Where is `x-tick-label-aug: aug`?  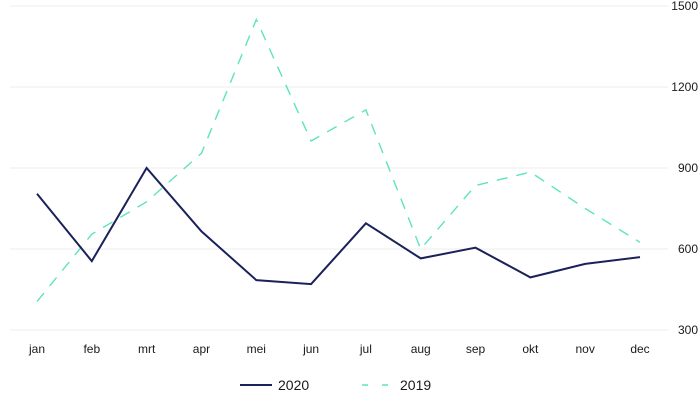
x-tick-label-aug: aug is located at coordinates (421, 349).